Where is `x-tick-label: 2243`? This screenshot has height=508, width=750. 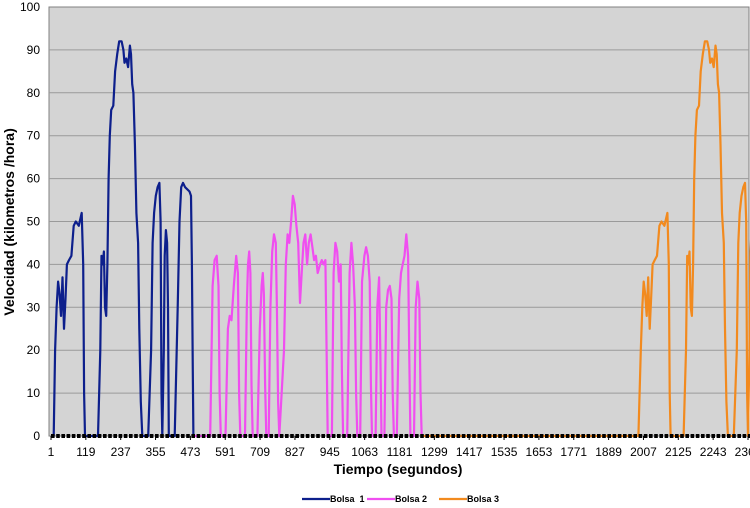
x-tick-label: 2243 is located at coordinates (713, 452).